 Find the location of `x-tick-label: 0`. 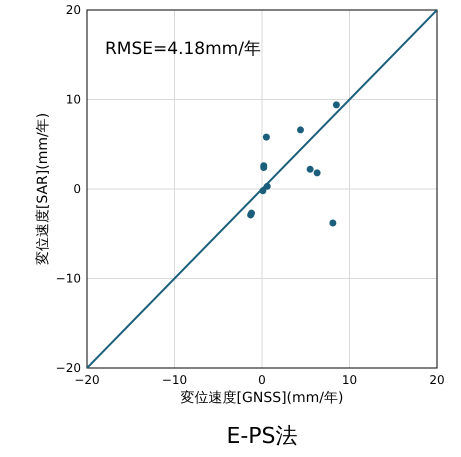

x-tick-label: 0 is located at coordinates (262, 380).